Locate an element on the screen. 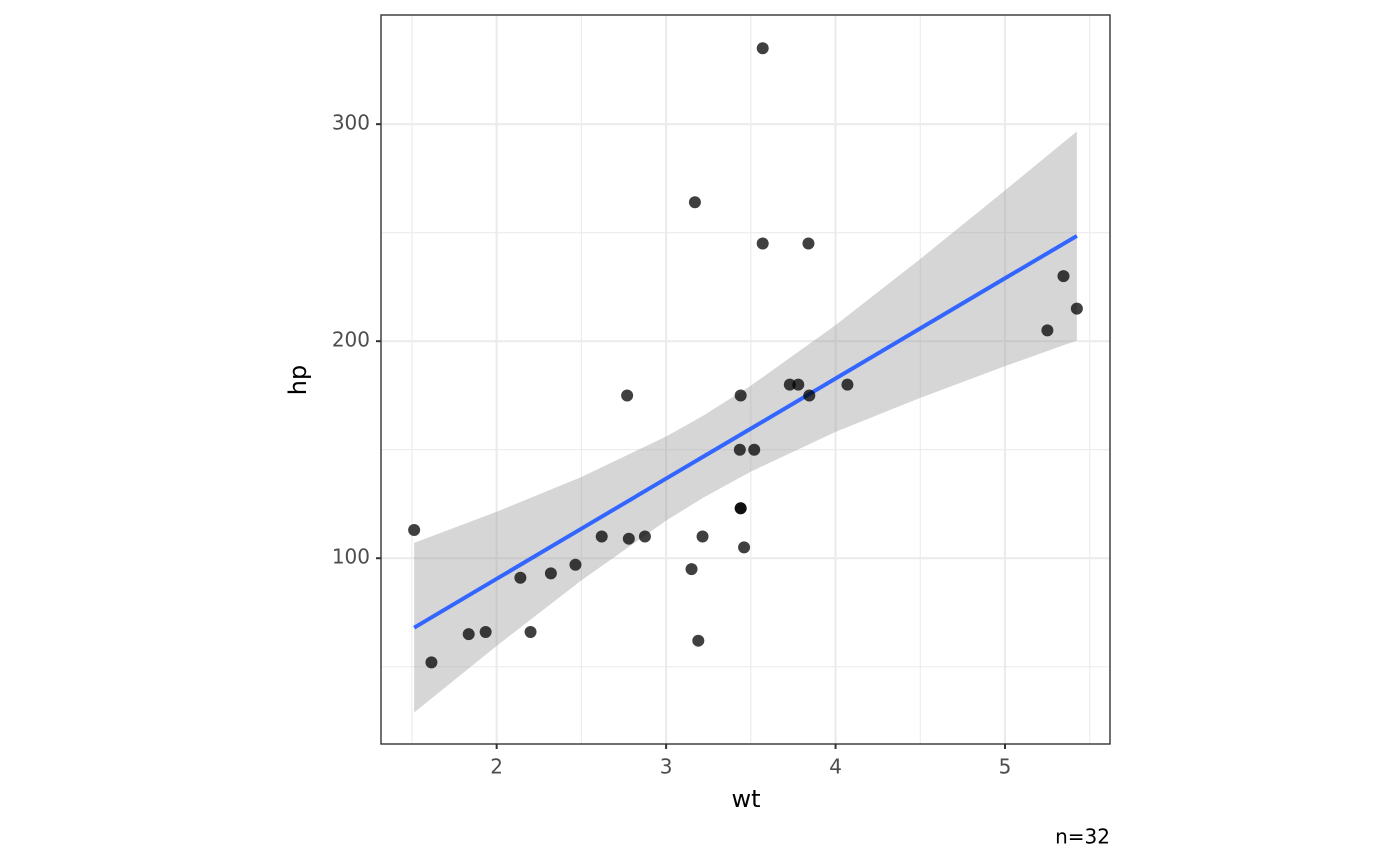  y-axis-title: hp is located at coordinates (298, 380).